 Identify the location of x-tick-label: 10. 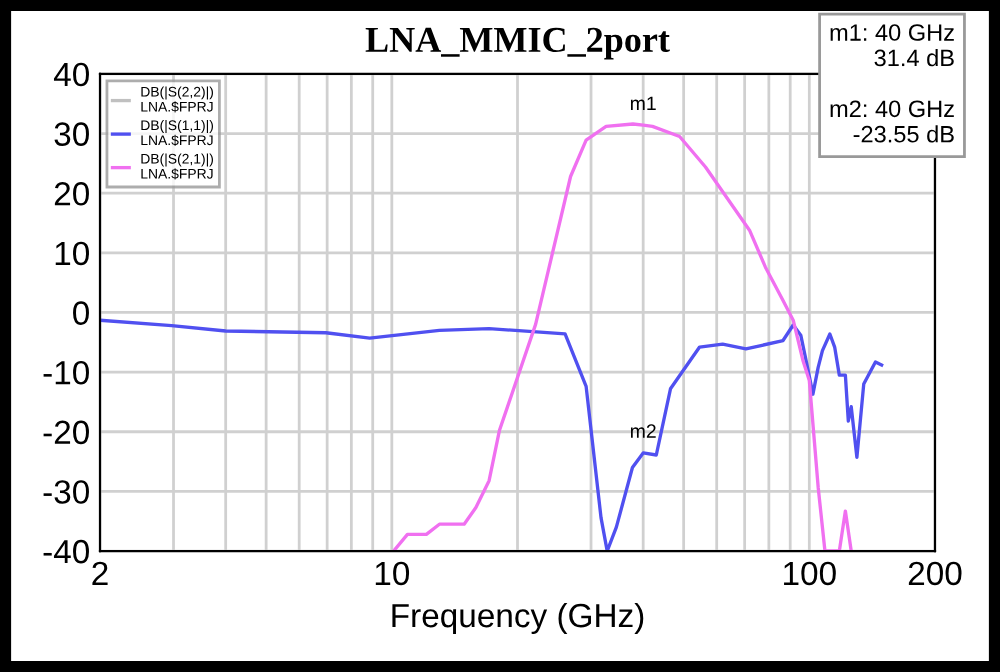
(392, 573).